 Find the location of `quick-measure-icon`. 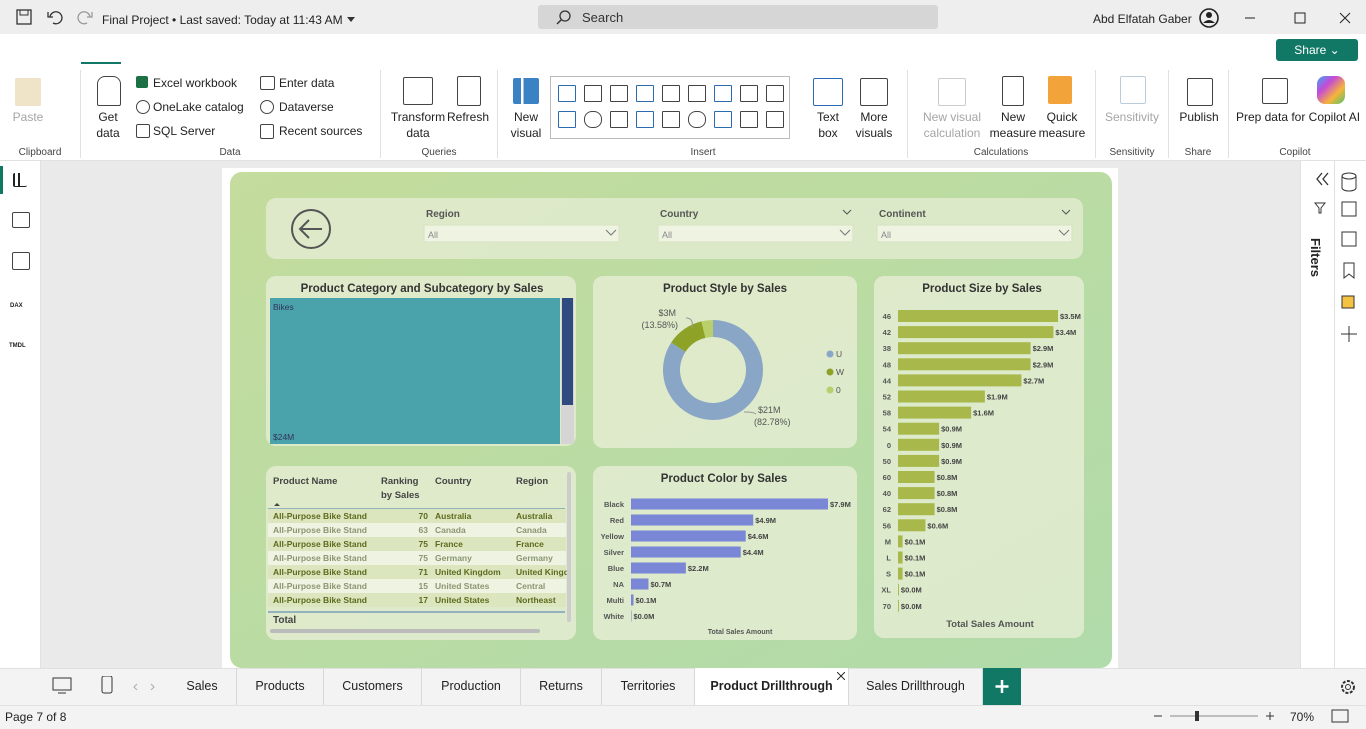

quick-measure-icon is located at coordinates (1060, 90).